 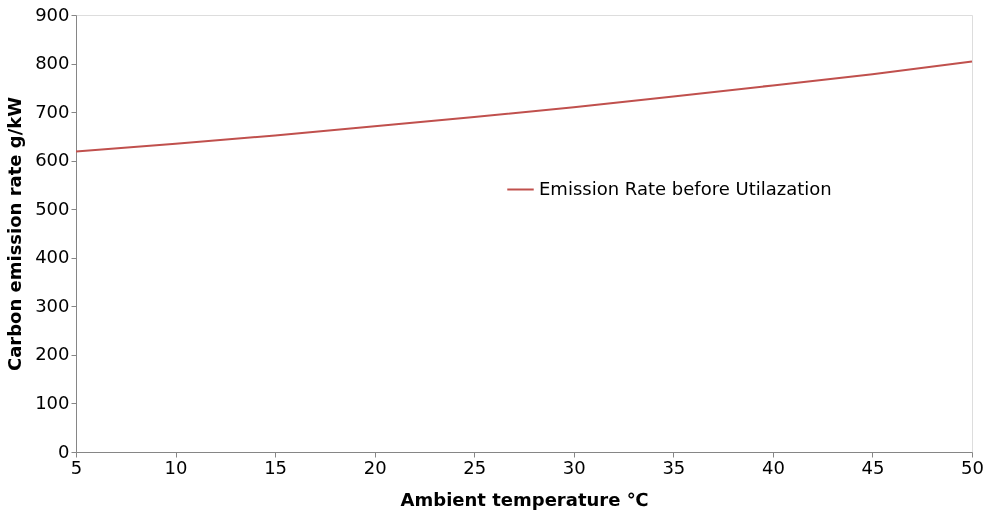 I want to click on x-tick-label: 50, so click(x=972, y=467).